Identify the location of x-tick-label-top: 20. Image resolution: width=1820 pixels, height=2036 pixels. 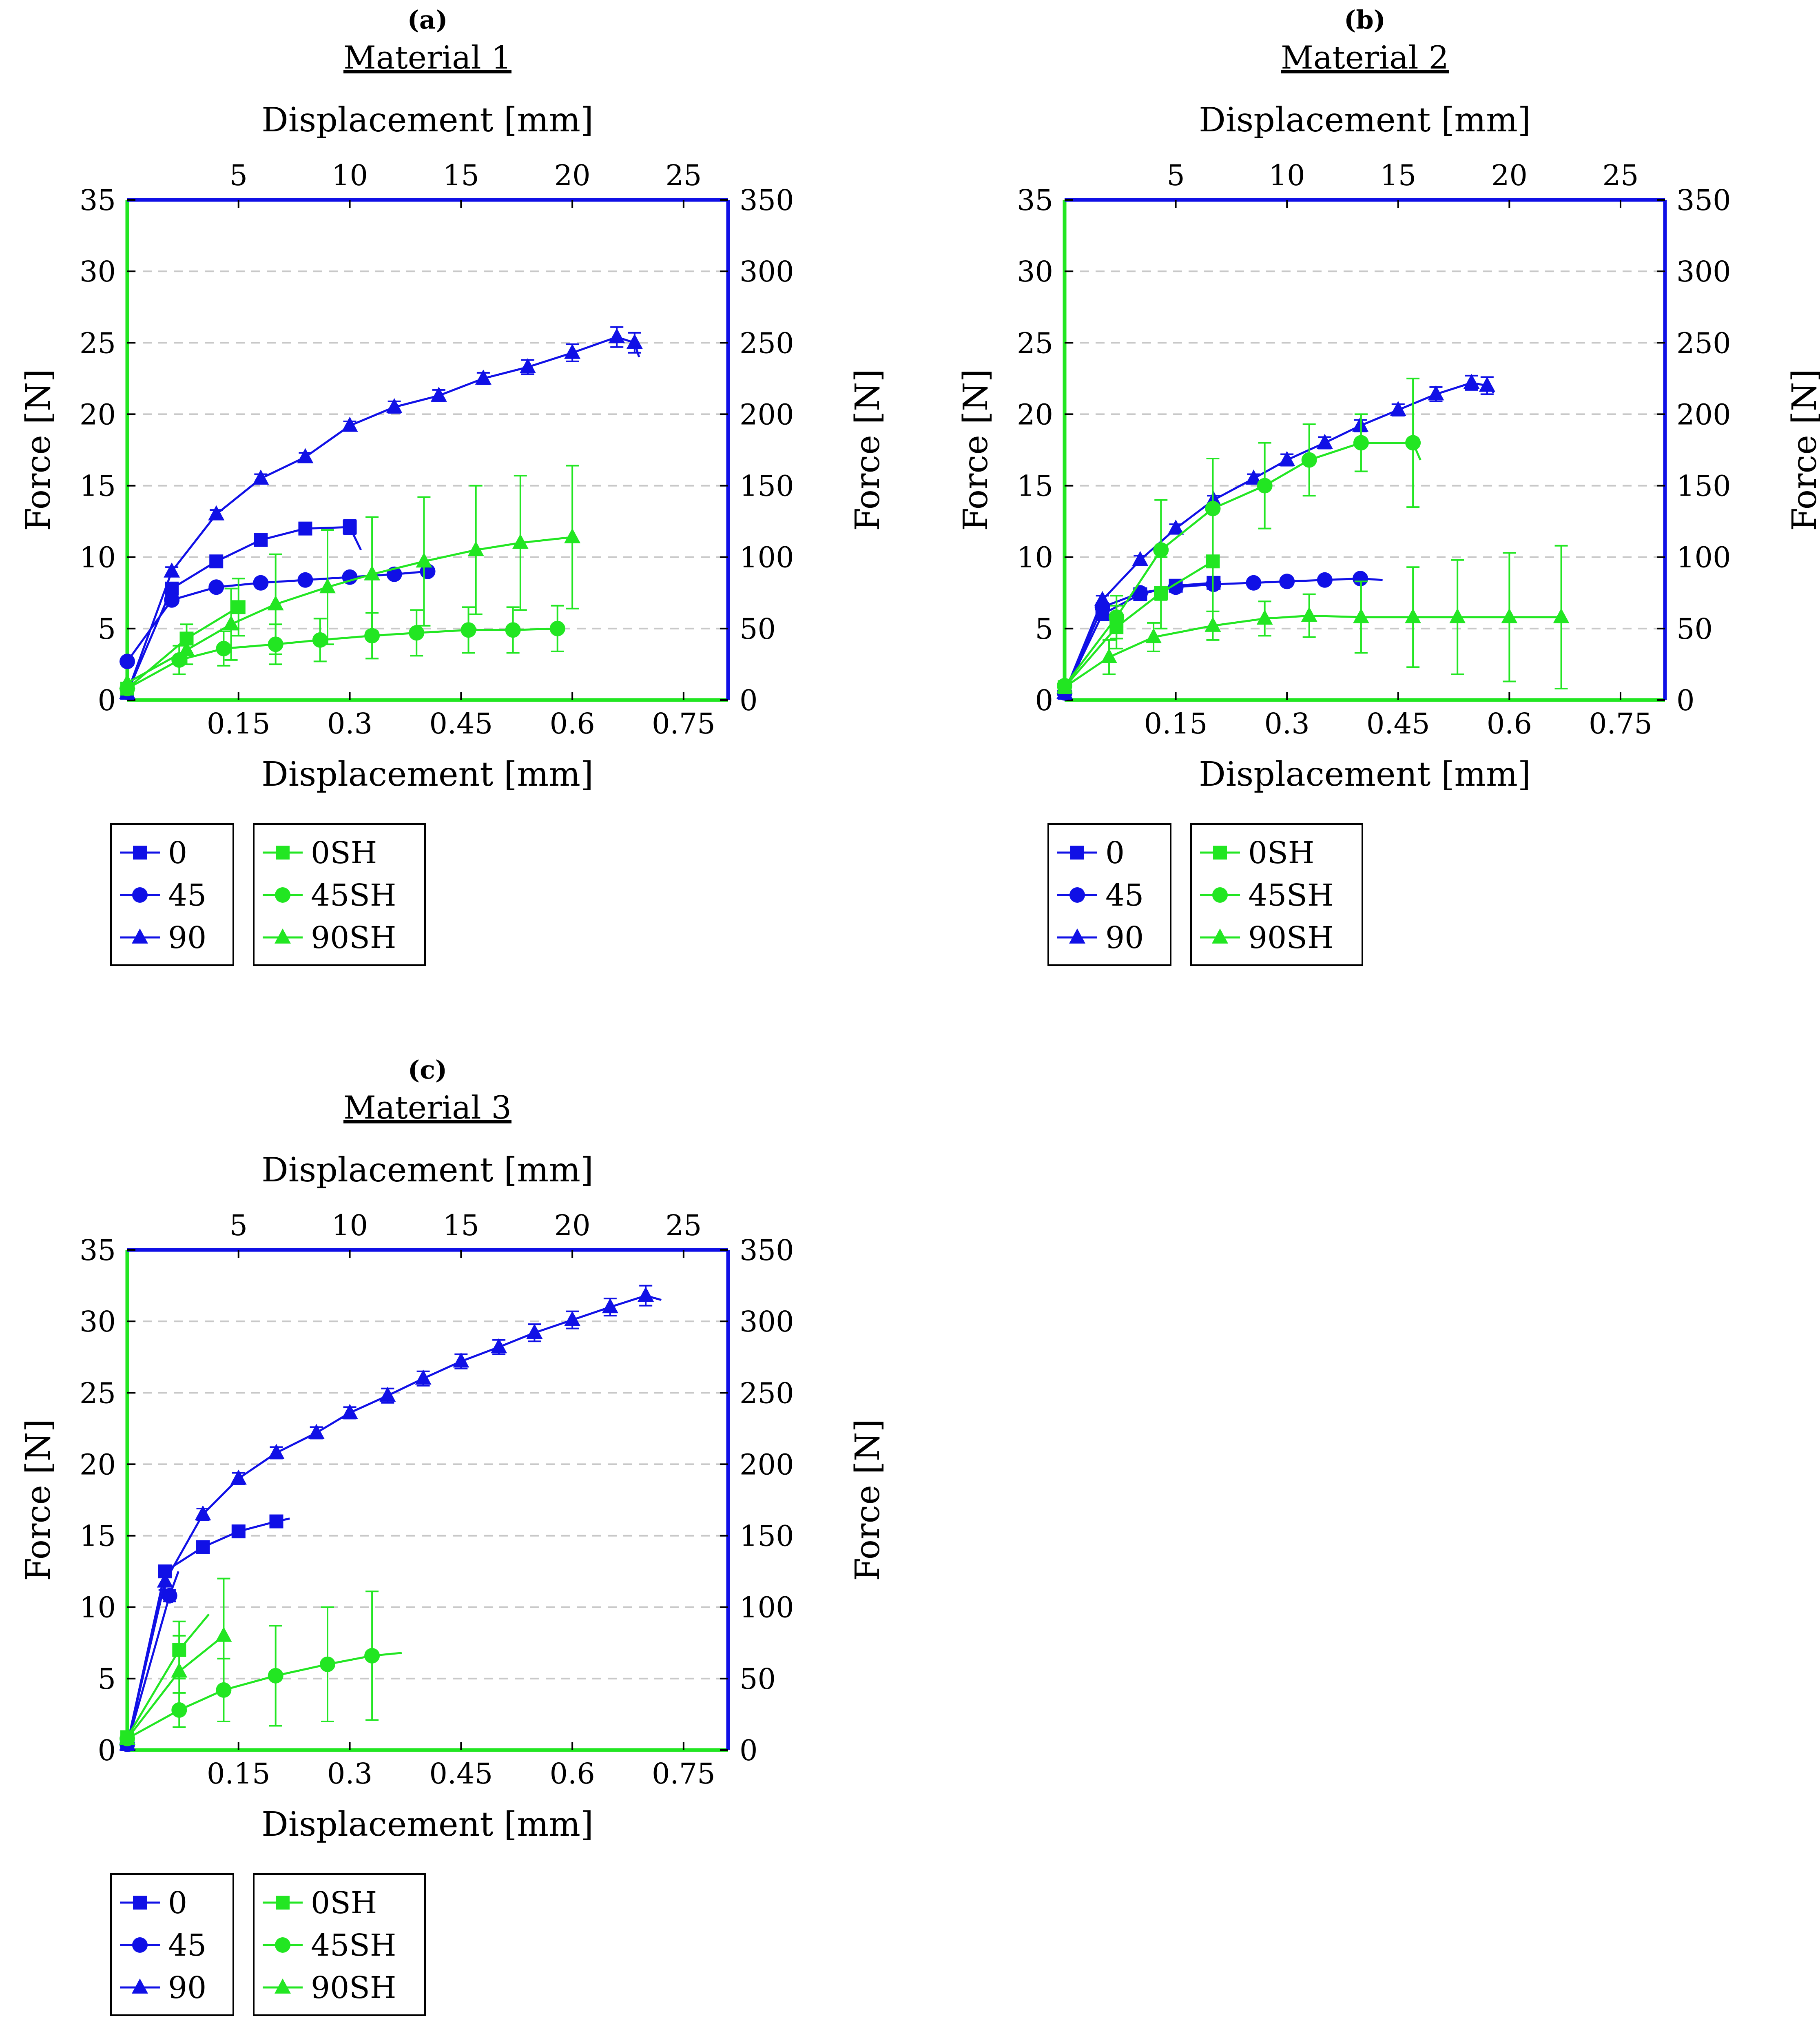
(1510, 176).